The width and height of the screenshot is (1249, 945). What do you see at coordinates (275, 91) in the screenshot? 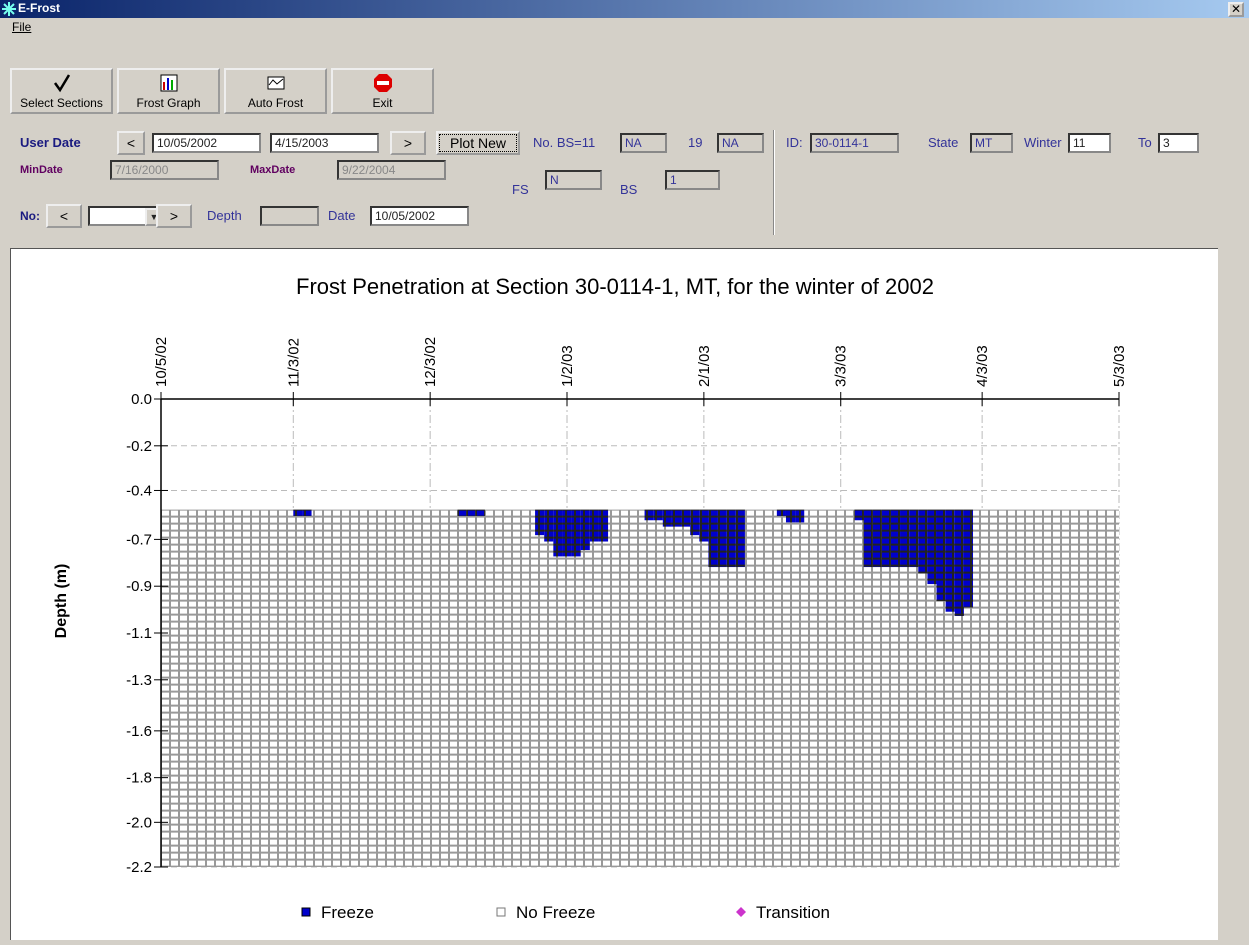
I see `auto-frost-button: Auto Frost` at bounding box center [275, 91].